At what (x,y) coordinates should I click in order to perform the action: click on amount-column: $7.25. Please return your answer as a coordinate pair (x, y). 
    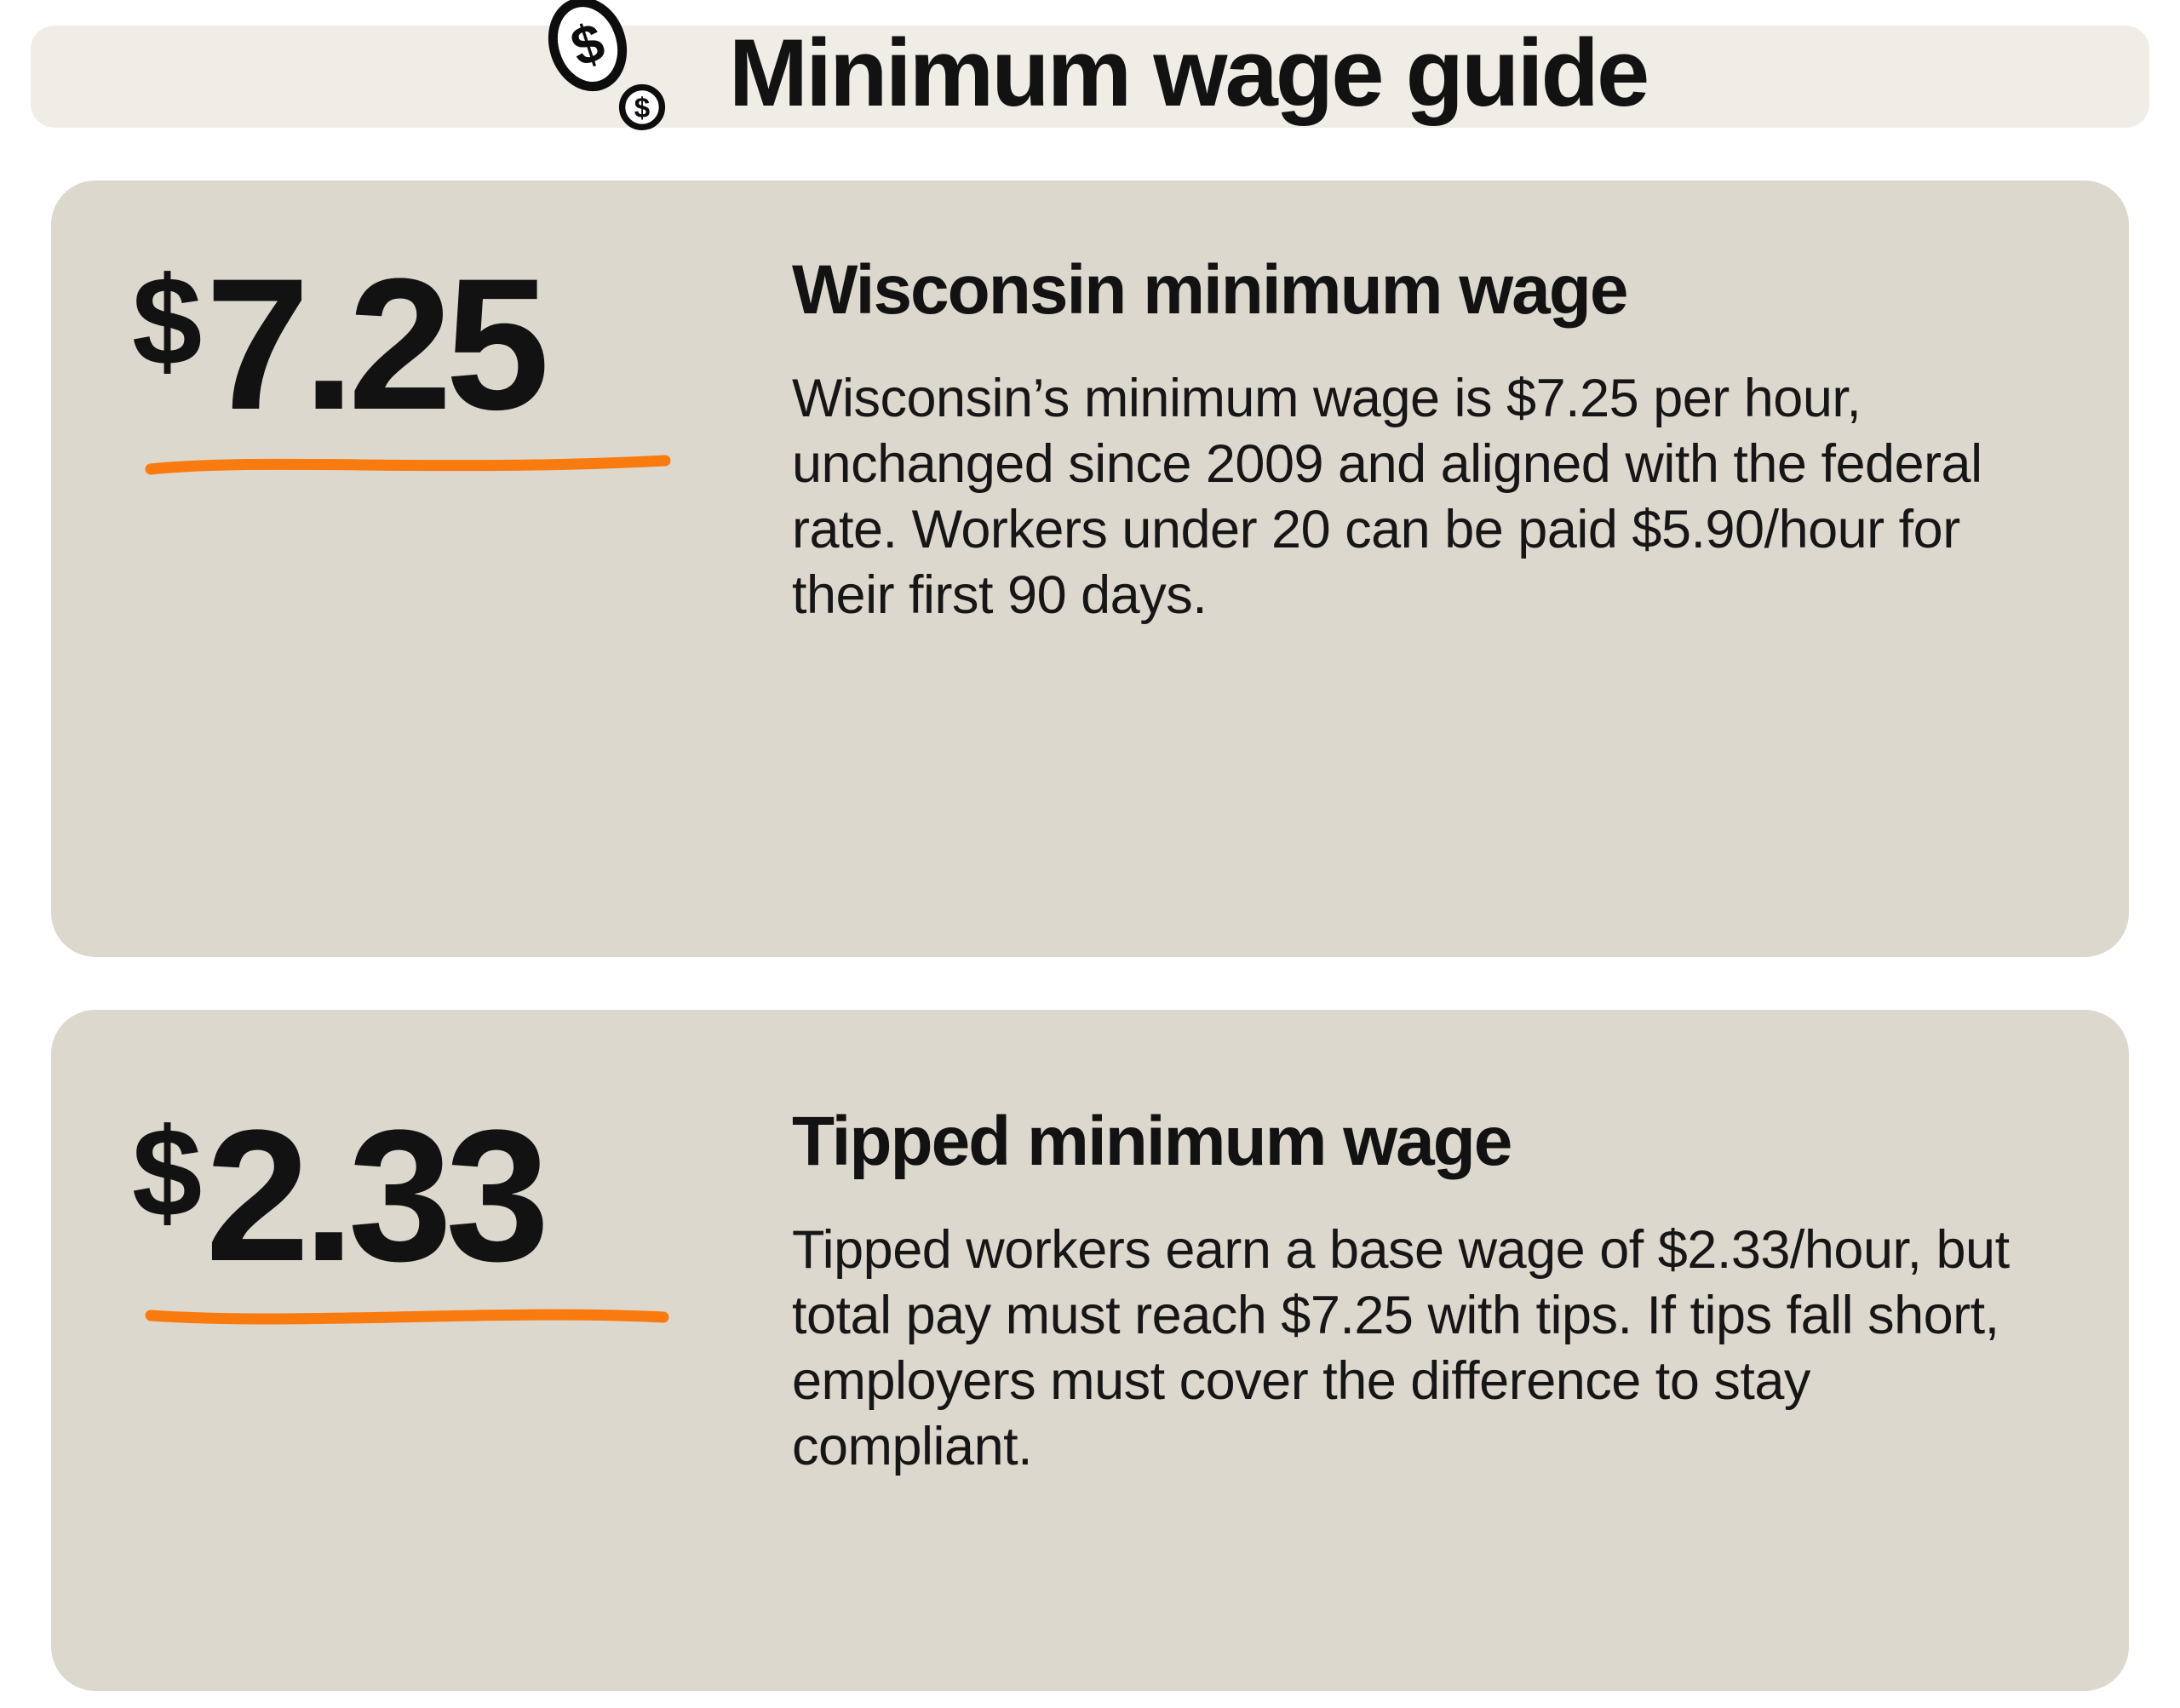
    Looking at the image, I should click on (462, 366).